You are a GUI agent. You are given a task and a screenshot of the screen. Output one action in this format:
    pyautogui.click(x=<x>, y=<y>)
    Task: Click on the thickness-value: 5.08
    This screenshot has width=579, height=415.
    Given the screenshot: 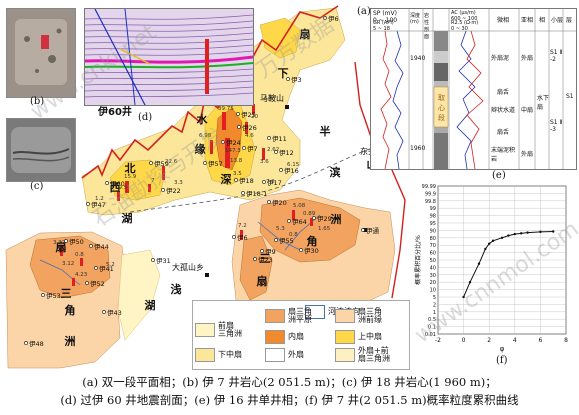 What is the action you would take?
    pyautogui.click(x=299, y=206)
    